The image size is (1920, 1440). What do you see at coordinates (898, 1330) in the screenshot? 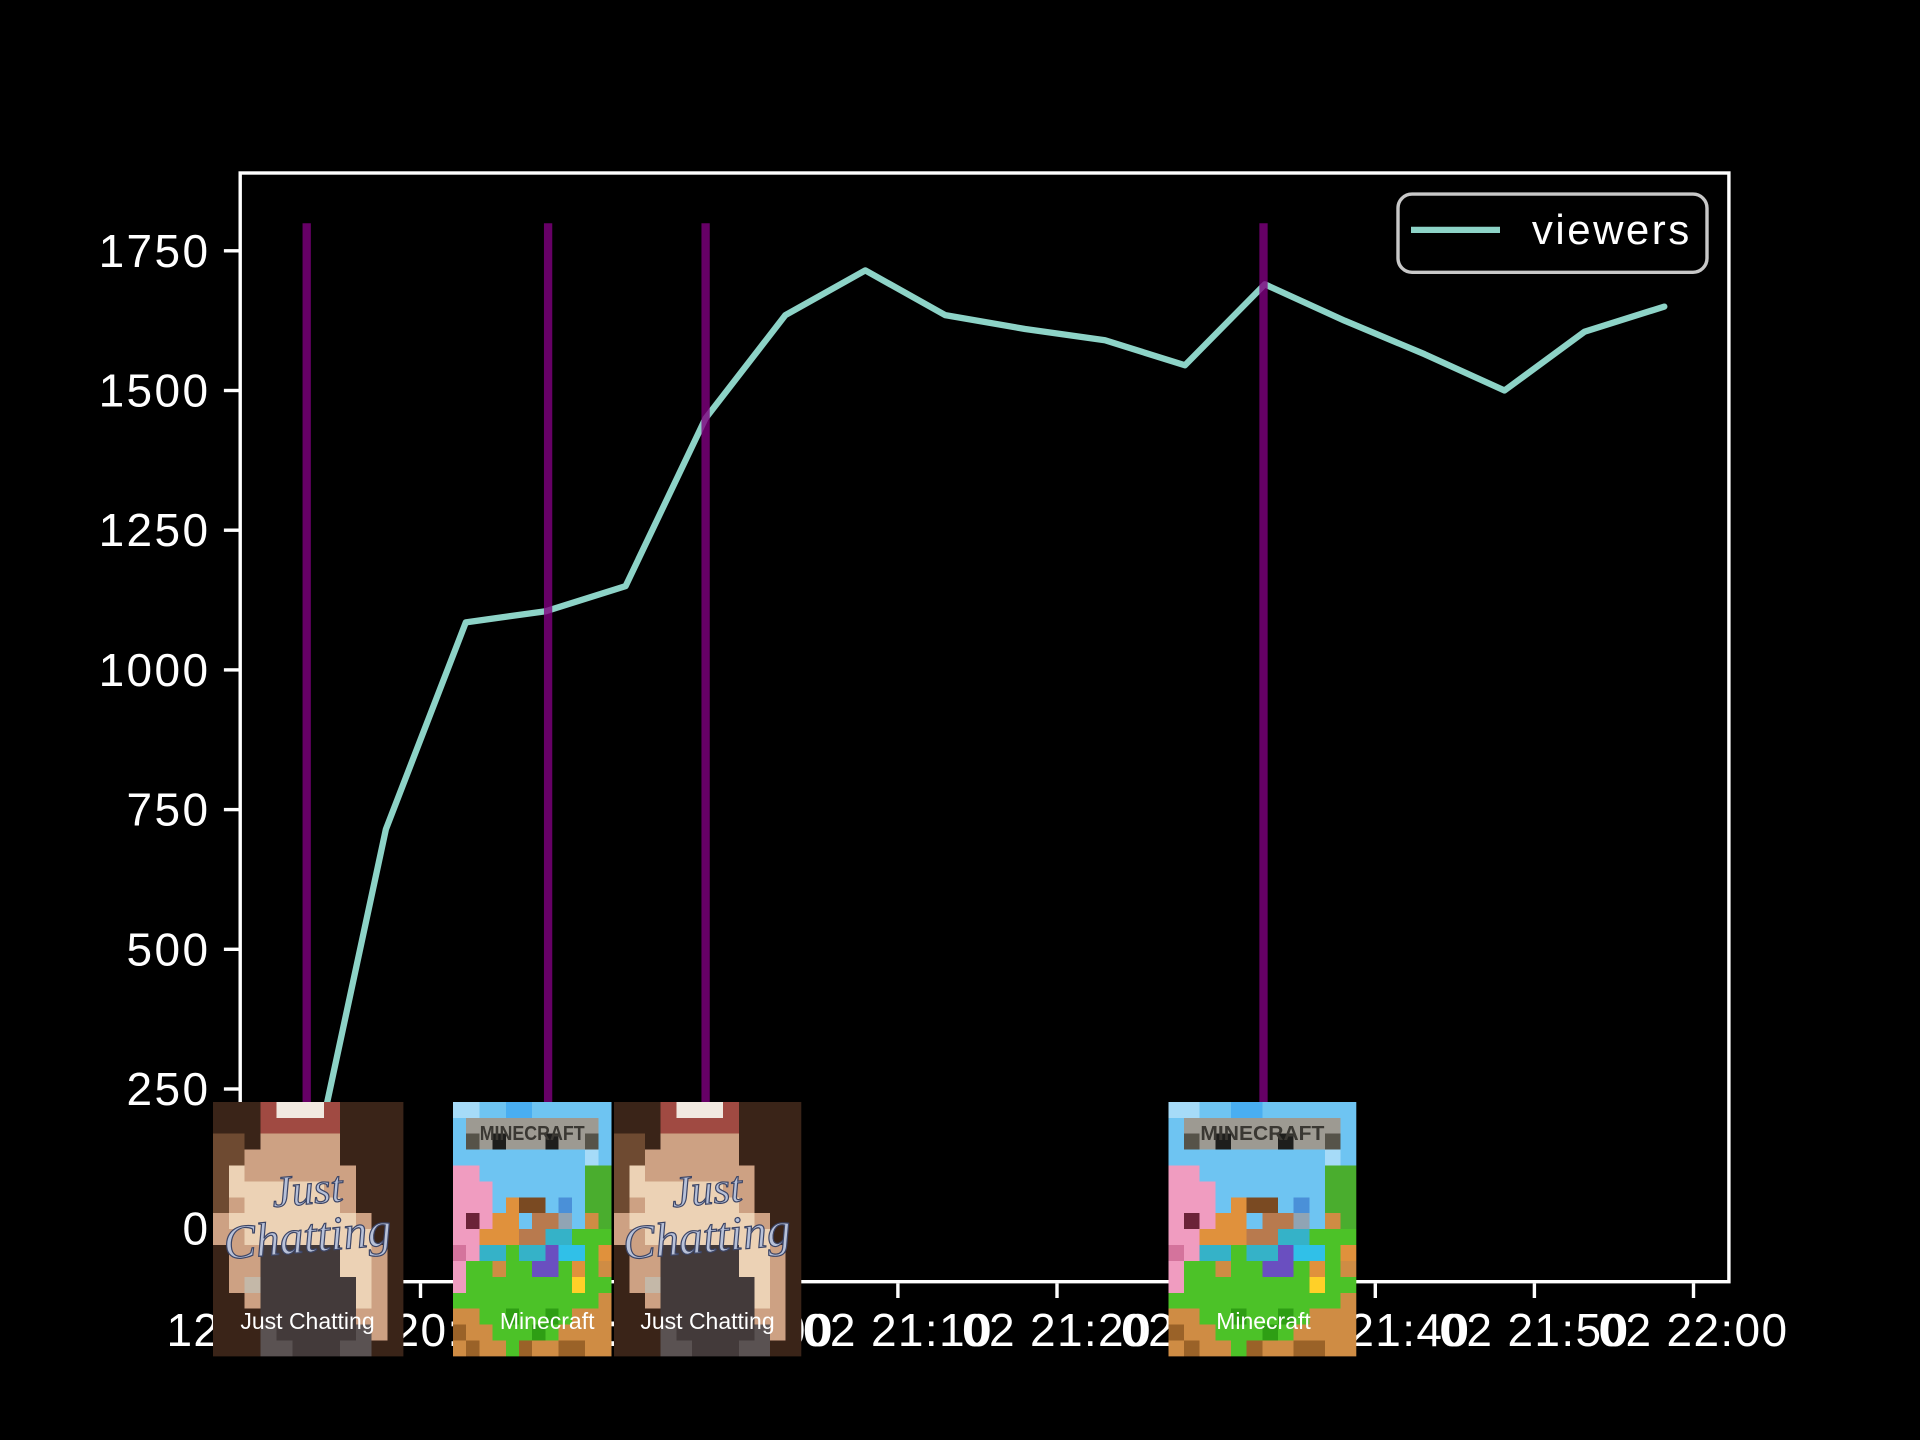
I see `svg-text: 02 21:10` at bounding box center [898, 1330].